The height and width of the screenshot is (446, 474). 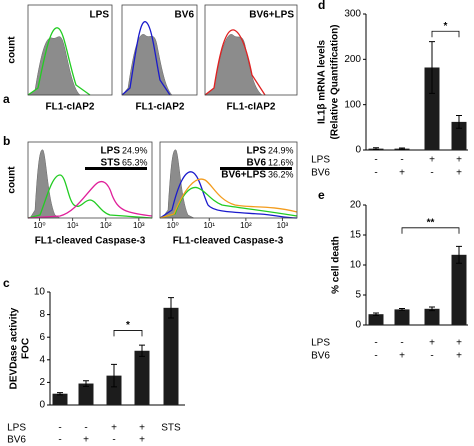 I want to click on y-axis-label: IL1β mRNA levels, so click(x=322, y=82).